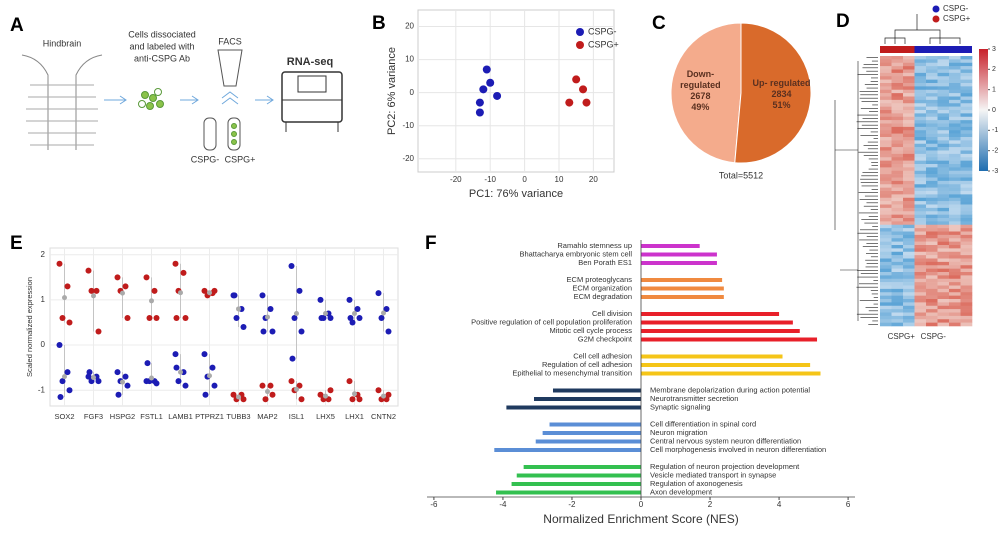 The height and width of the screenshot is (533, 1000). What do you see at coordinates (605, 338) in the screenshot?
I see `bar-label: G2M checkpoint` at bounding box center [605, 338].